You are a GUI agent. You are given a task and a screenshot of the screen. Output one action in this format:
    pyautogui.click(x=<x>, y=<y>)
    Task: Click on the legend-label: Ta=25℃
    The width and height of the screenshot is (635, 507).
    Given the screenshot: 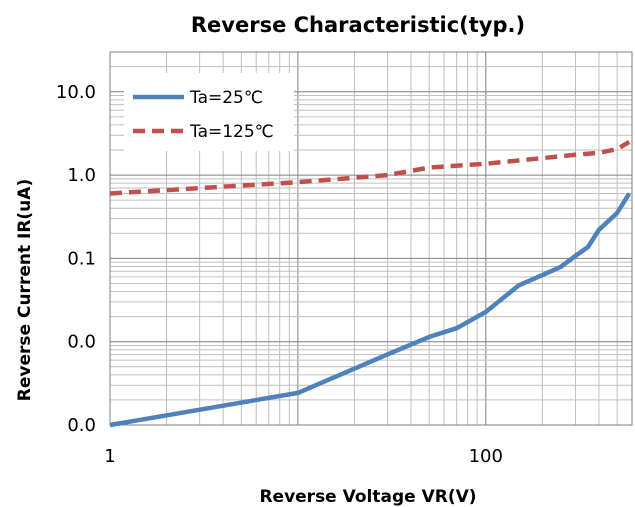 What is the action you would take?
    pyautogui.click(x=226, y=98)
    